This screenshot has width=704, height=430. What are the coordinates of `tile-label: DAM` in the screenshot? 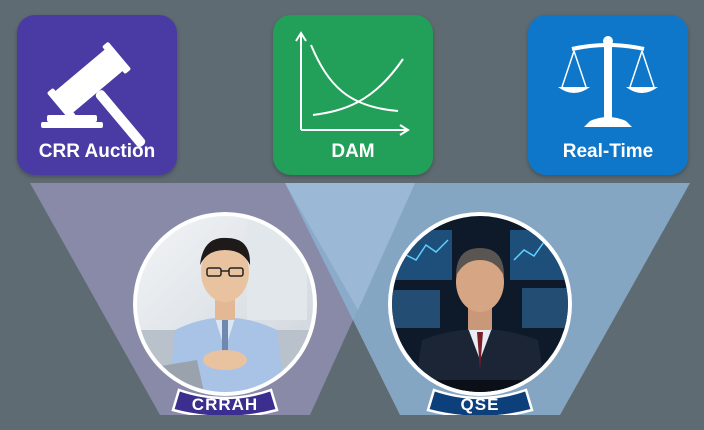 It's located at (353, 151).